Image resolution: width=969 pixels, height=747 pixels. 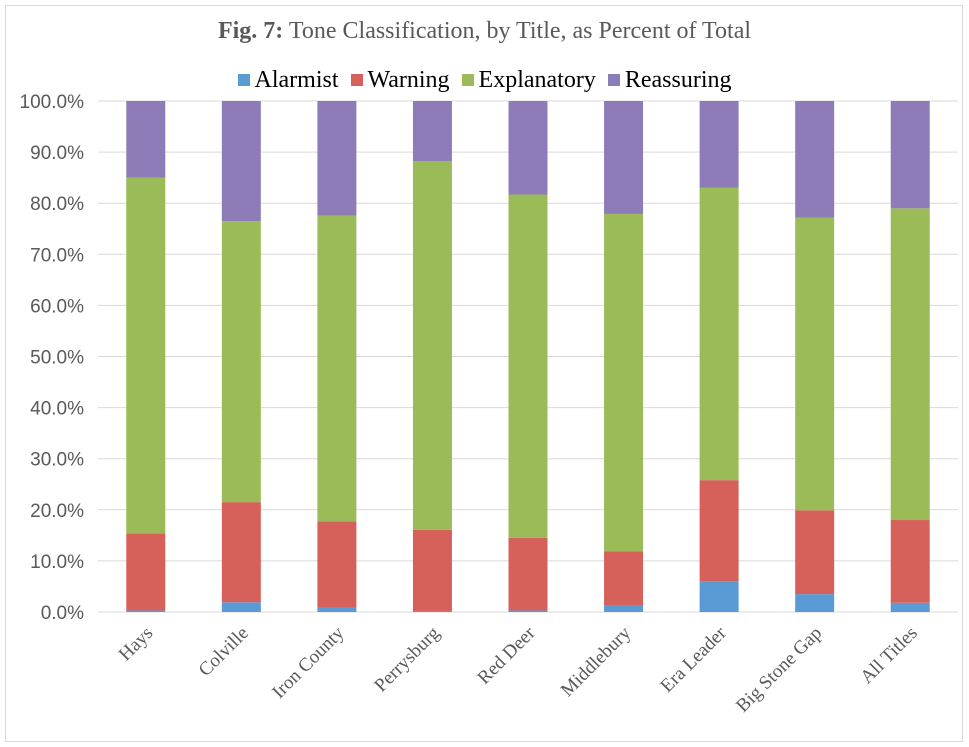 I want to click on y-tick-label: 10.0%, so click(x=57, y=562).